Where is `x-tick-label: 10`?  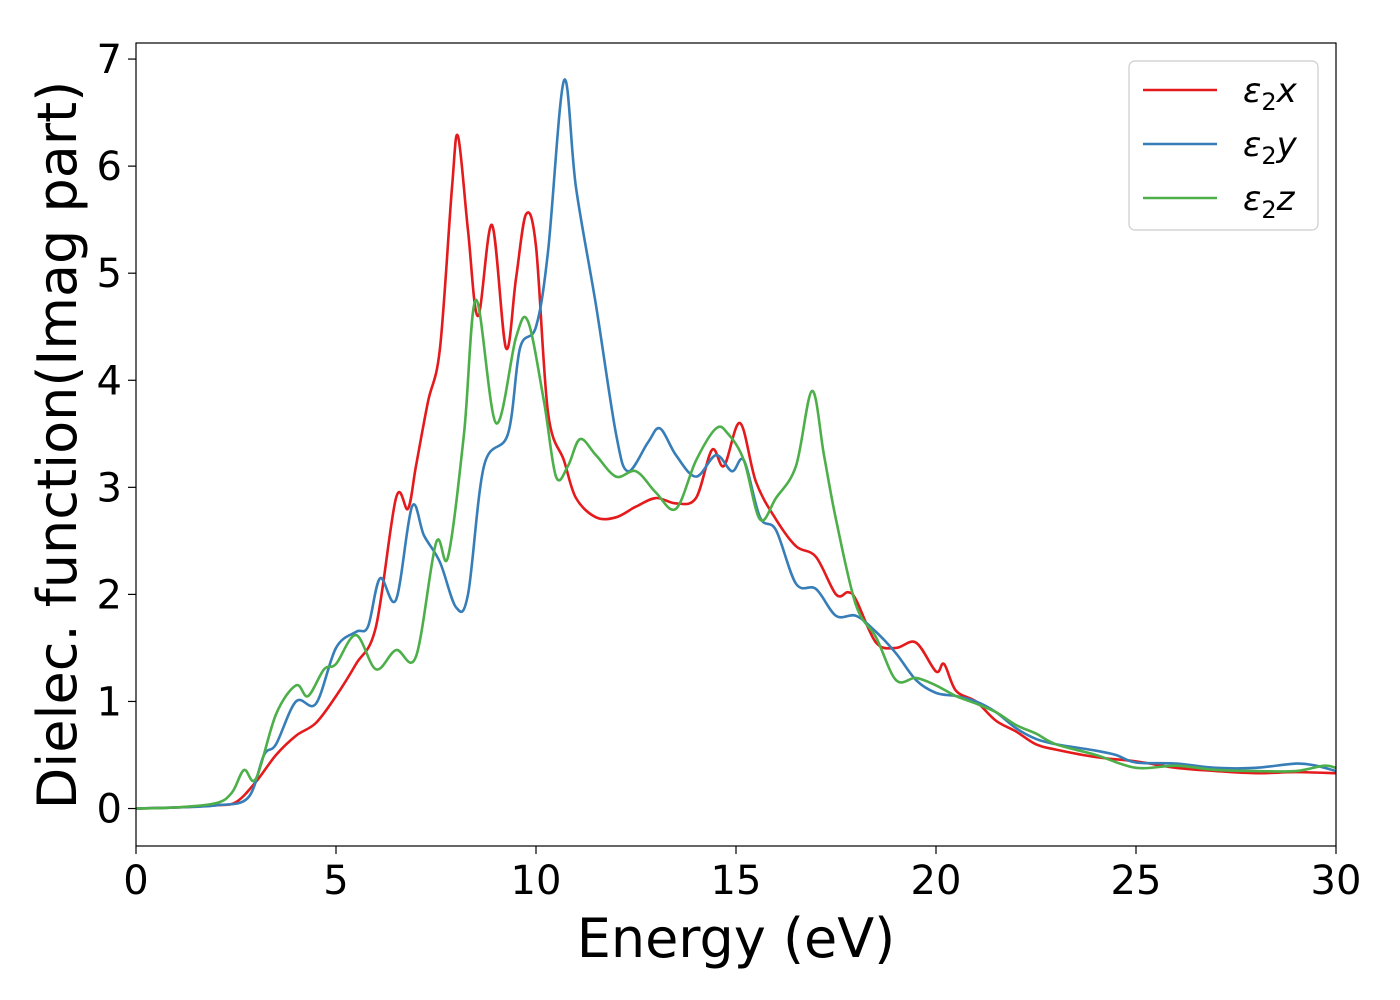
x-tick-label: 10 is located at coordinates (536, 881).